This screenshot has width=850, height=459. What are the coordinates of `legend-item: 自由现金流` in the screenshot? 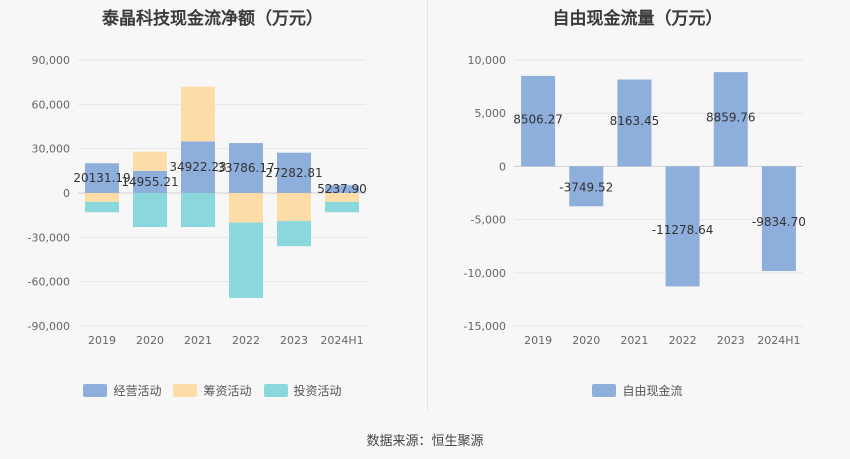 It's located at (637, 390).